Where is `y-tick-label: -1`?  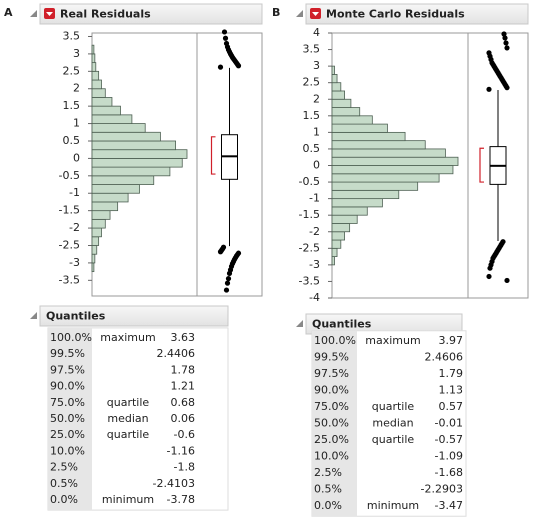
y-tick-label: -1 is located at coordinates (74, 192).